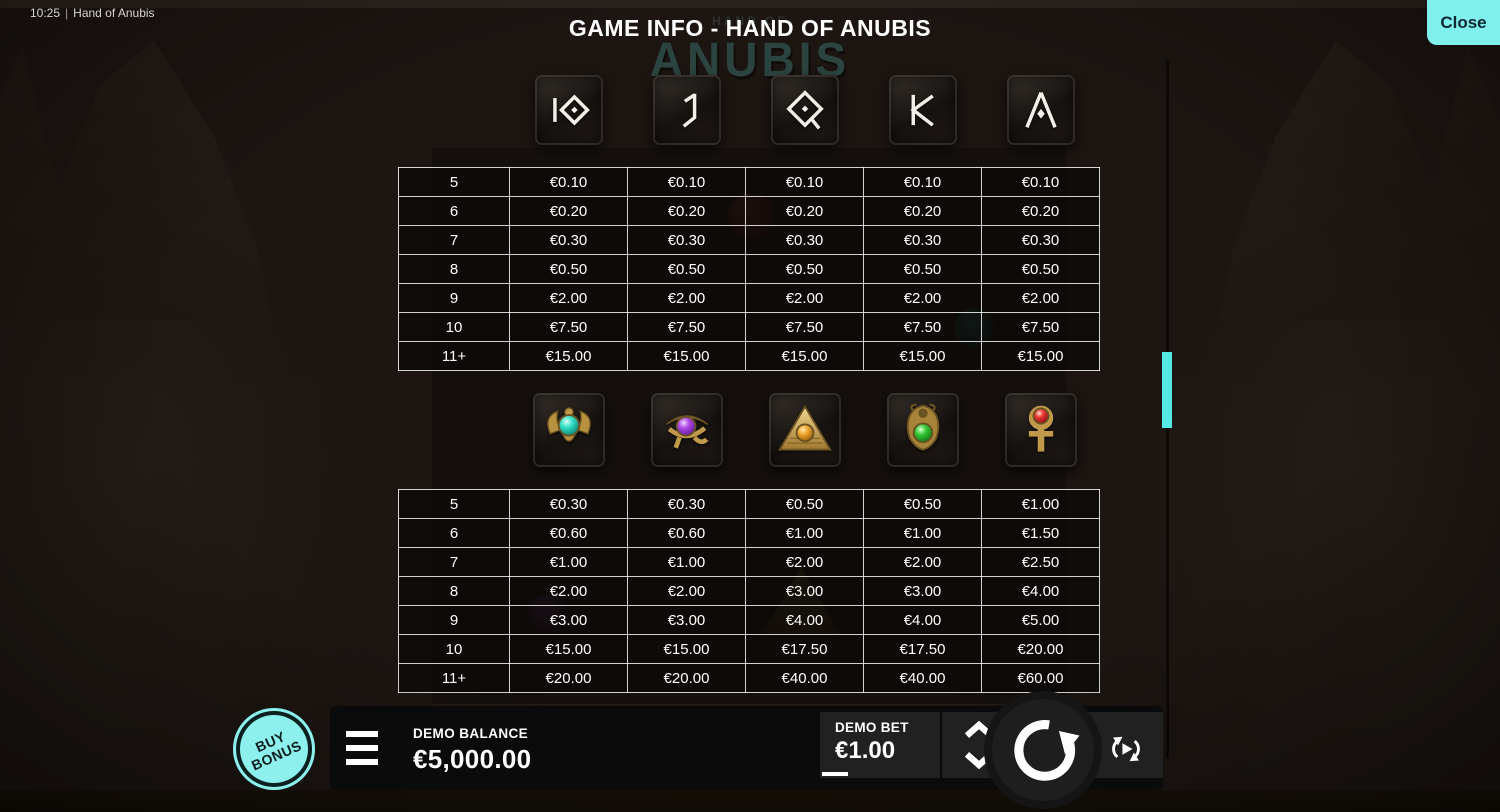  What do you see at coordinates (749, 678) in the screenshot?
I see `paytable-row: 11+ €20.00 €20.00 €40.00 €40.00 €60.00` at bounding box center [749, 678].